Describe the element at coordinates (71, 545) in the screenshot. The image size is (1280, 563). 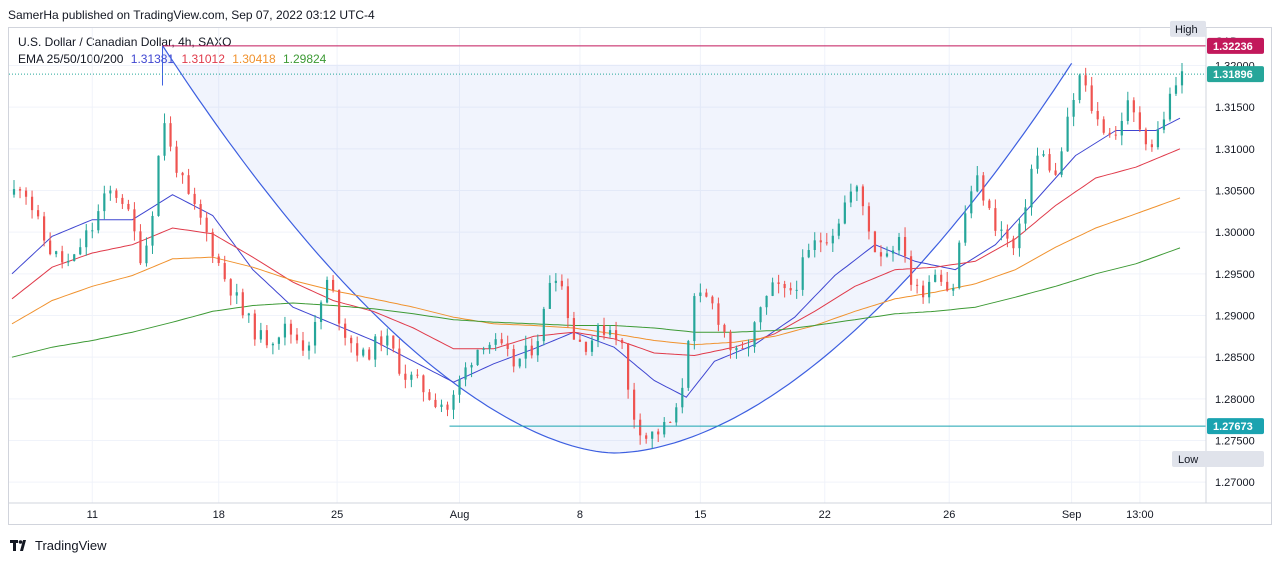
I see `footer-brand-label: TradingView` at that location.